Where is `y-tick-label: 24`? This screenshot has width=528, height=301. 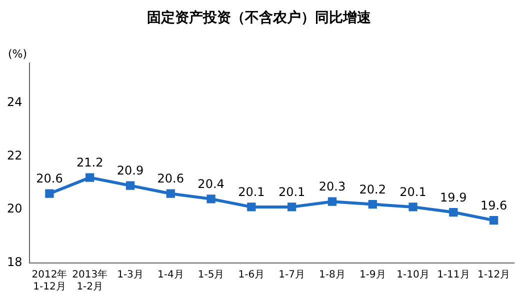 y-tick-label: 24 is located at coordinates (14, 101).